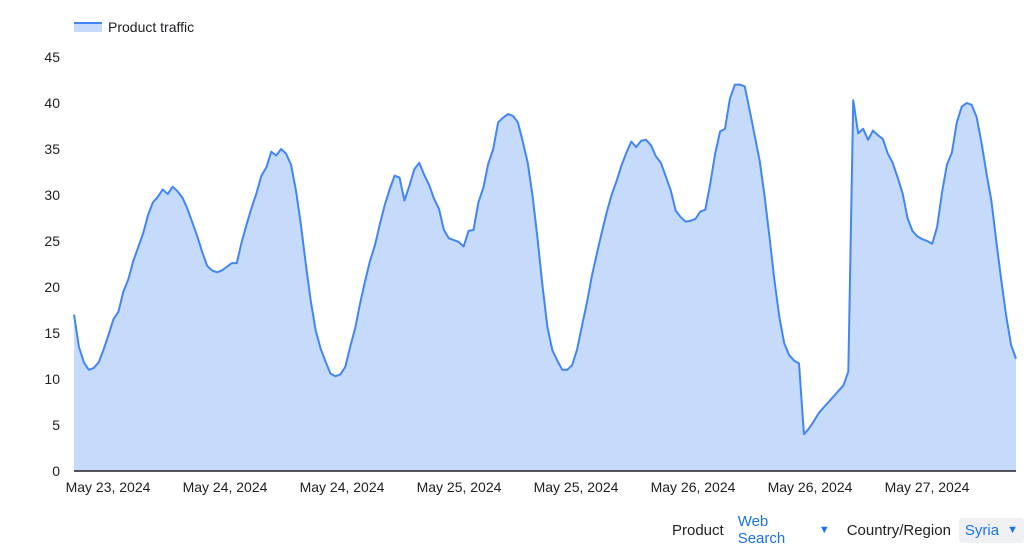 This screenshot has height=551, width=1024. I want to click on region-label: Country/Region, so click(898, 530).